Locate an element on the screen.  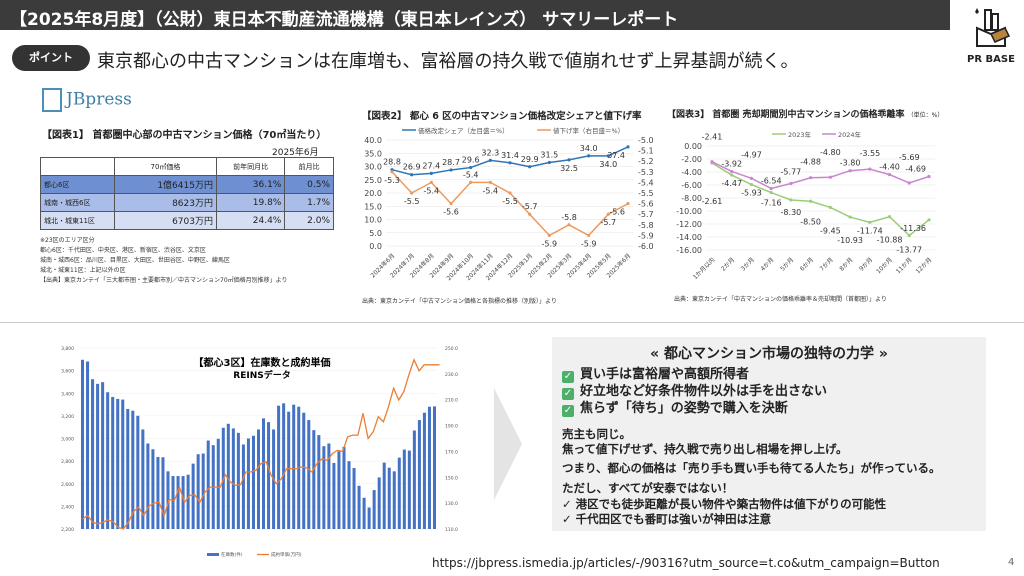
table-row: 都心6区 1億6415万円 36.1% 0.5% is located at coordinates (187, 184).